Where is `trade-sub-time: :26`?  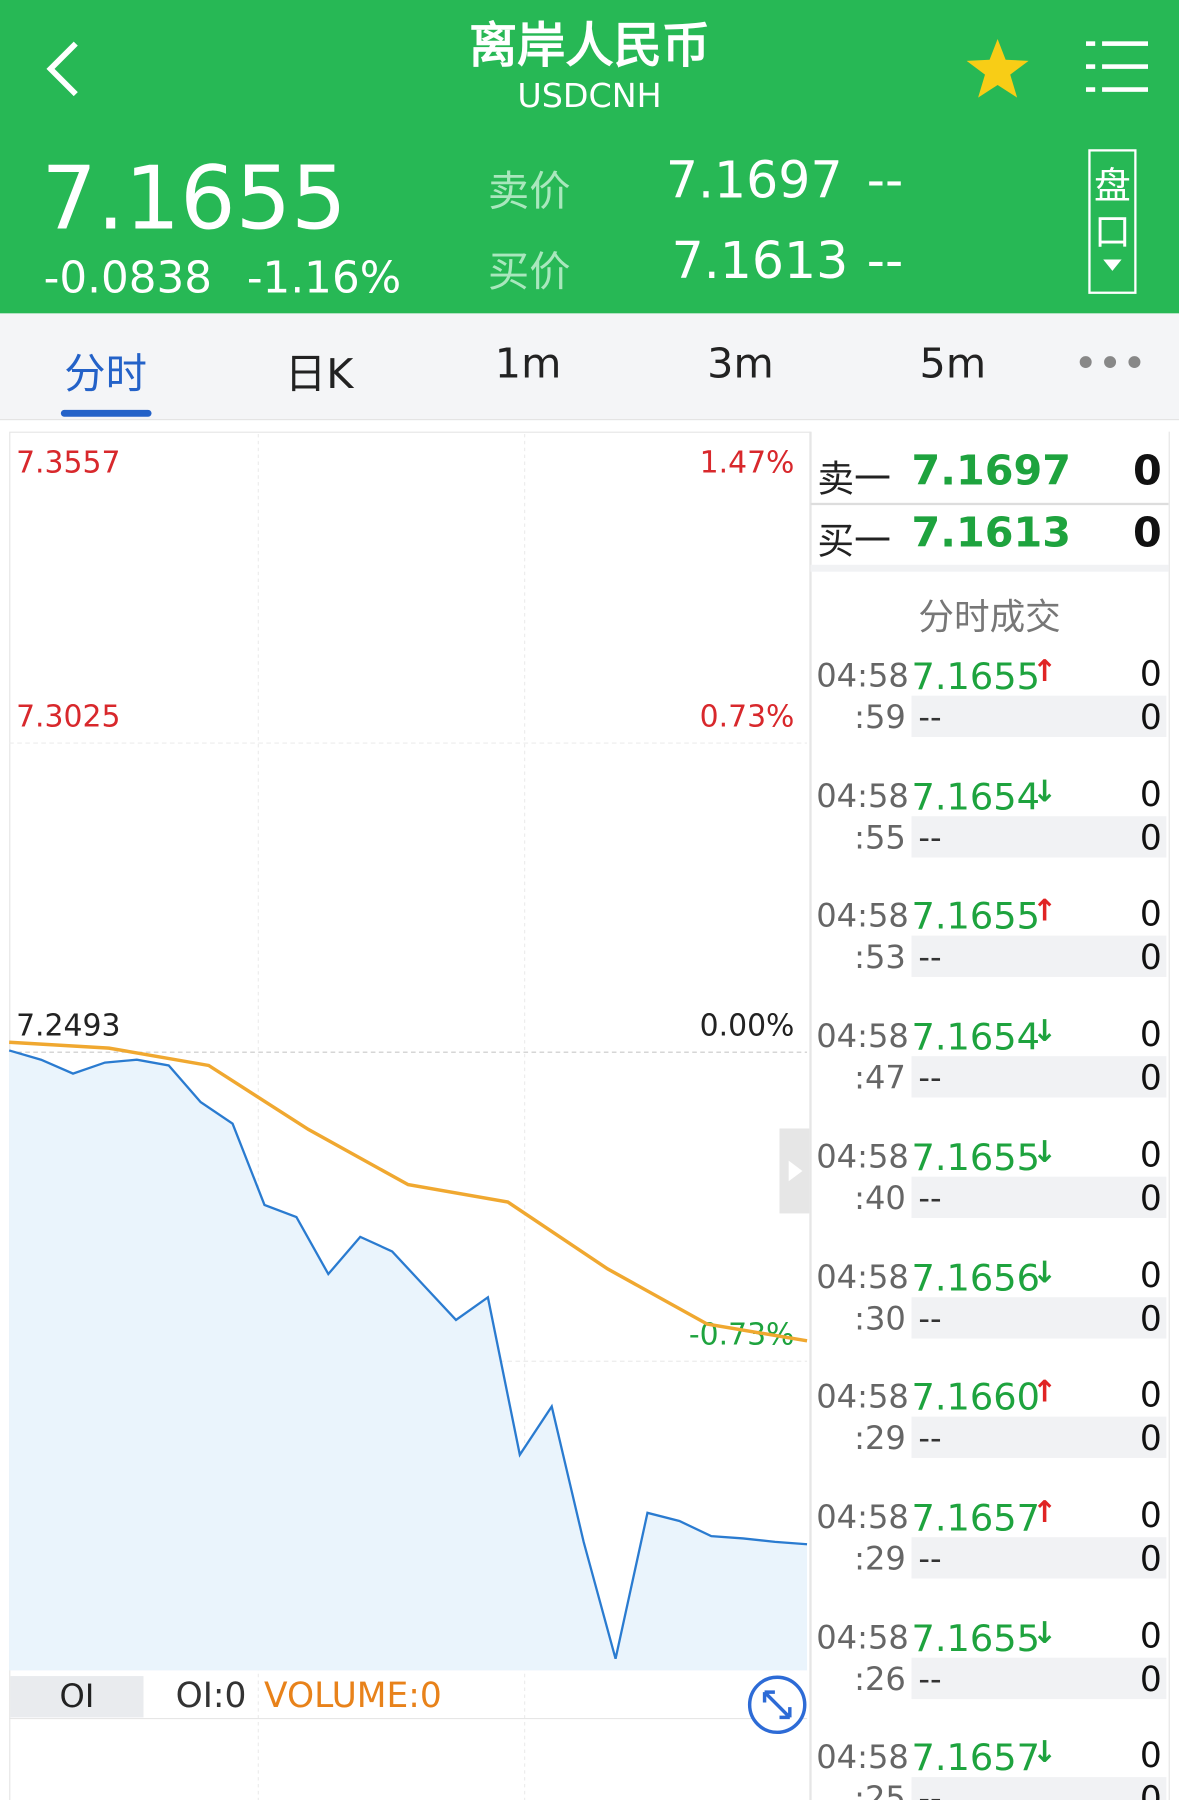 trade-sub-time: :26 is located at coordinates (880, 1678).